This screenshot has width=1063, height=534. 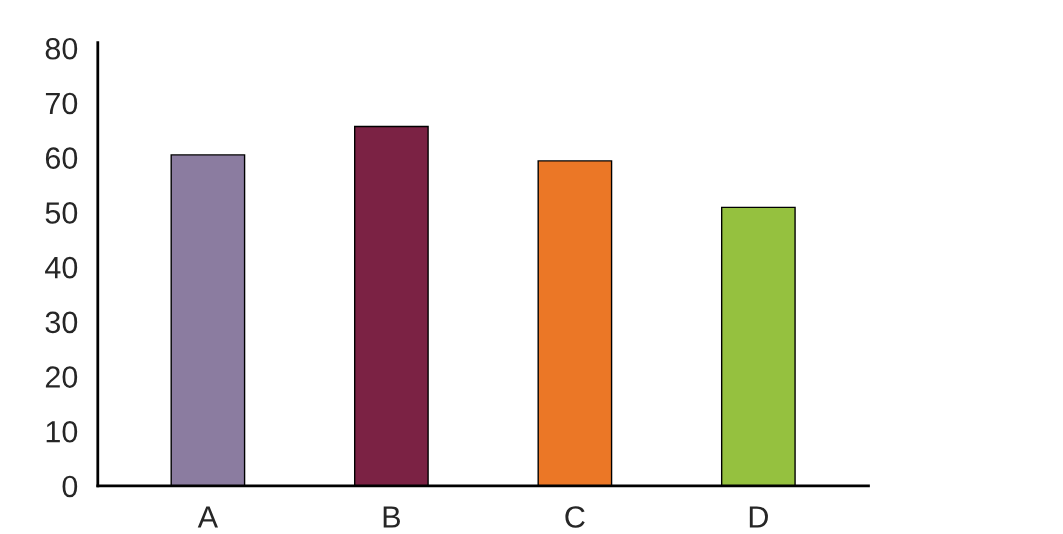 What do you see at coordinates (391, 517) in the screenshot?
I see `x-tick-label: B` at bounding box center [391, 517].